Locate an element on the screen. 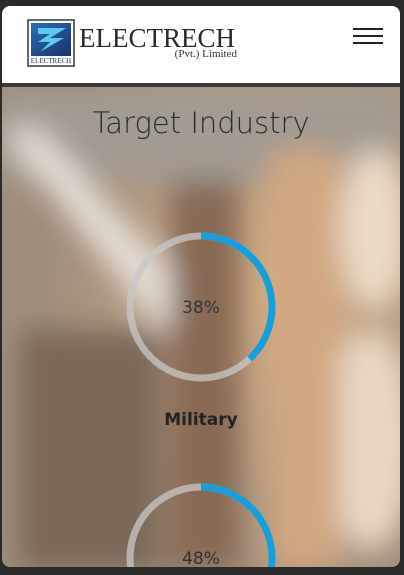 The image size is (404, 575). header-shadow is located at coordinates (201, 85).